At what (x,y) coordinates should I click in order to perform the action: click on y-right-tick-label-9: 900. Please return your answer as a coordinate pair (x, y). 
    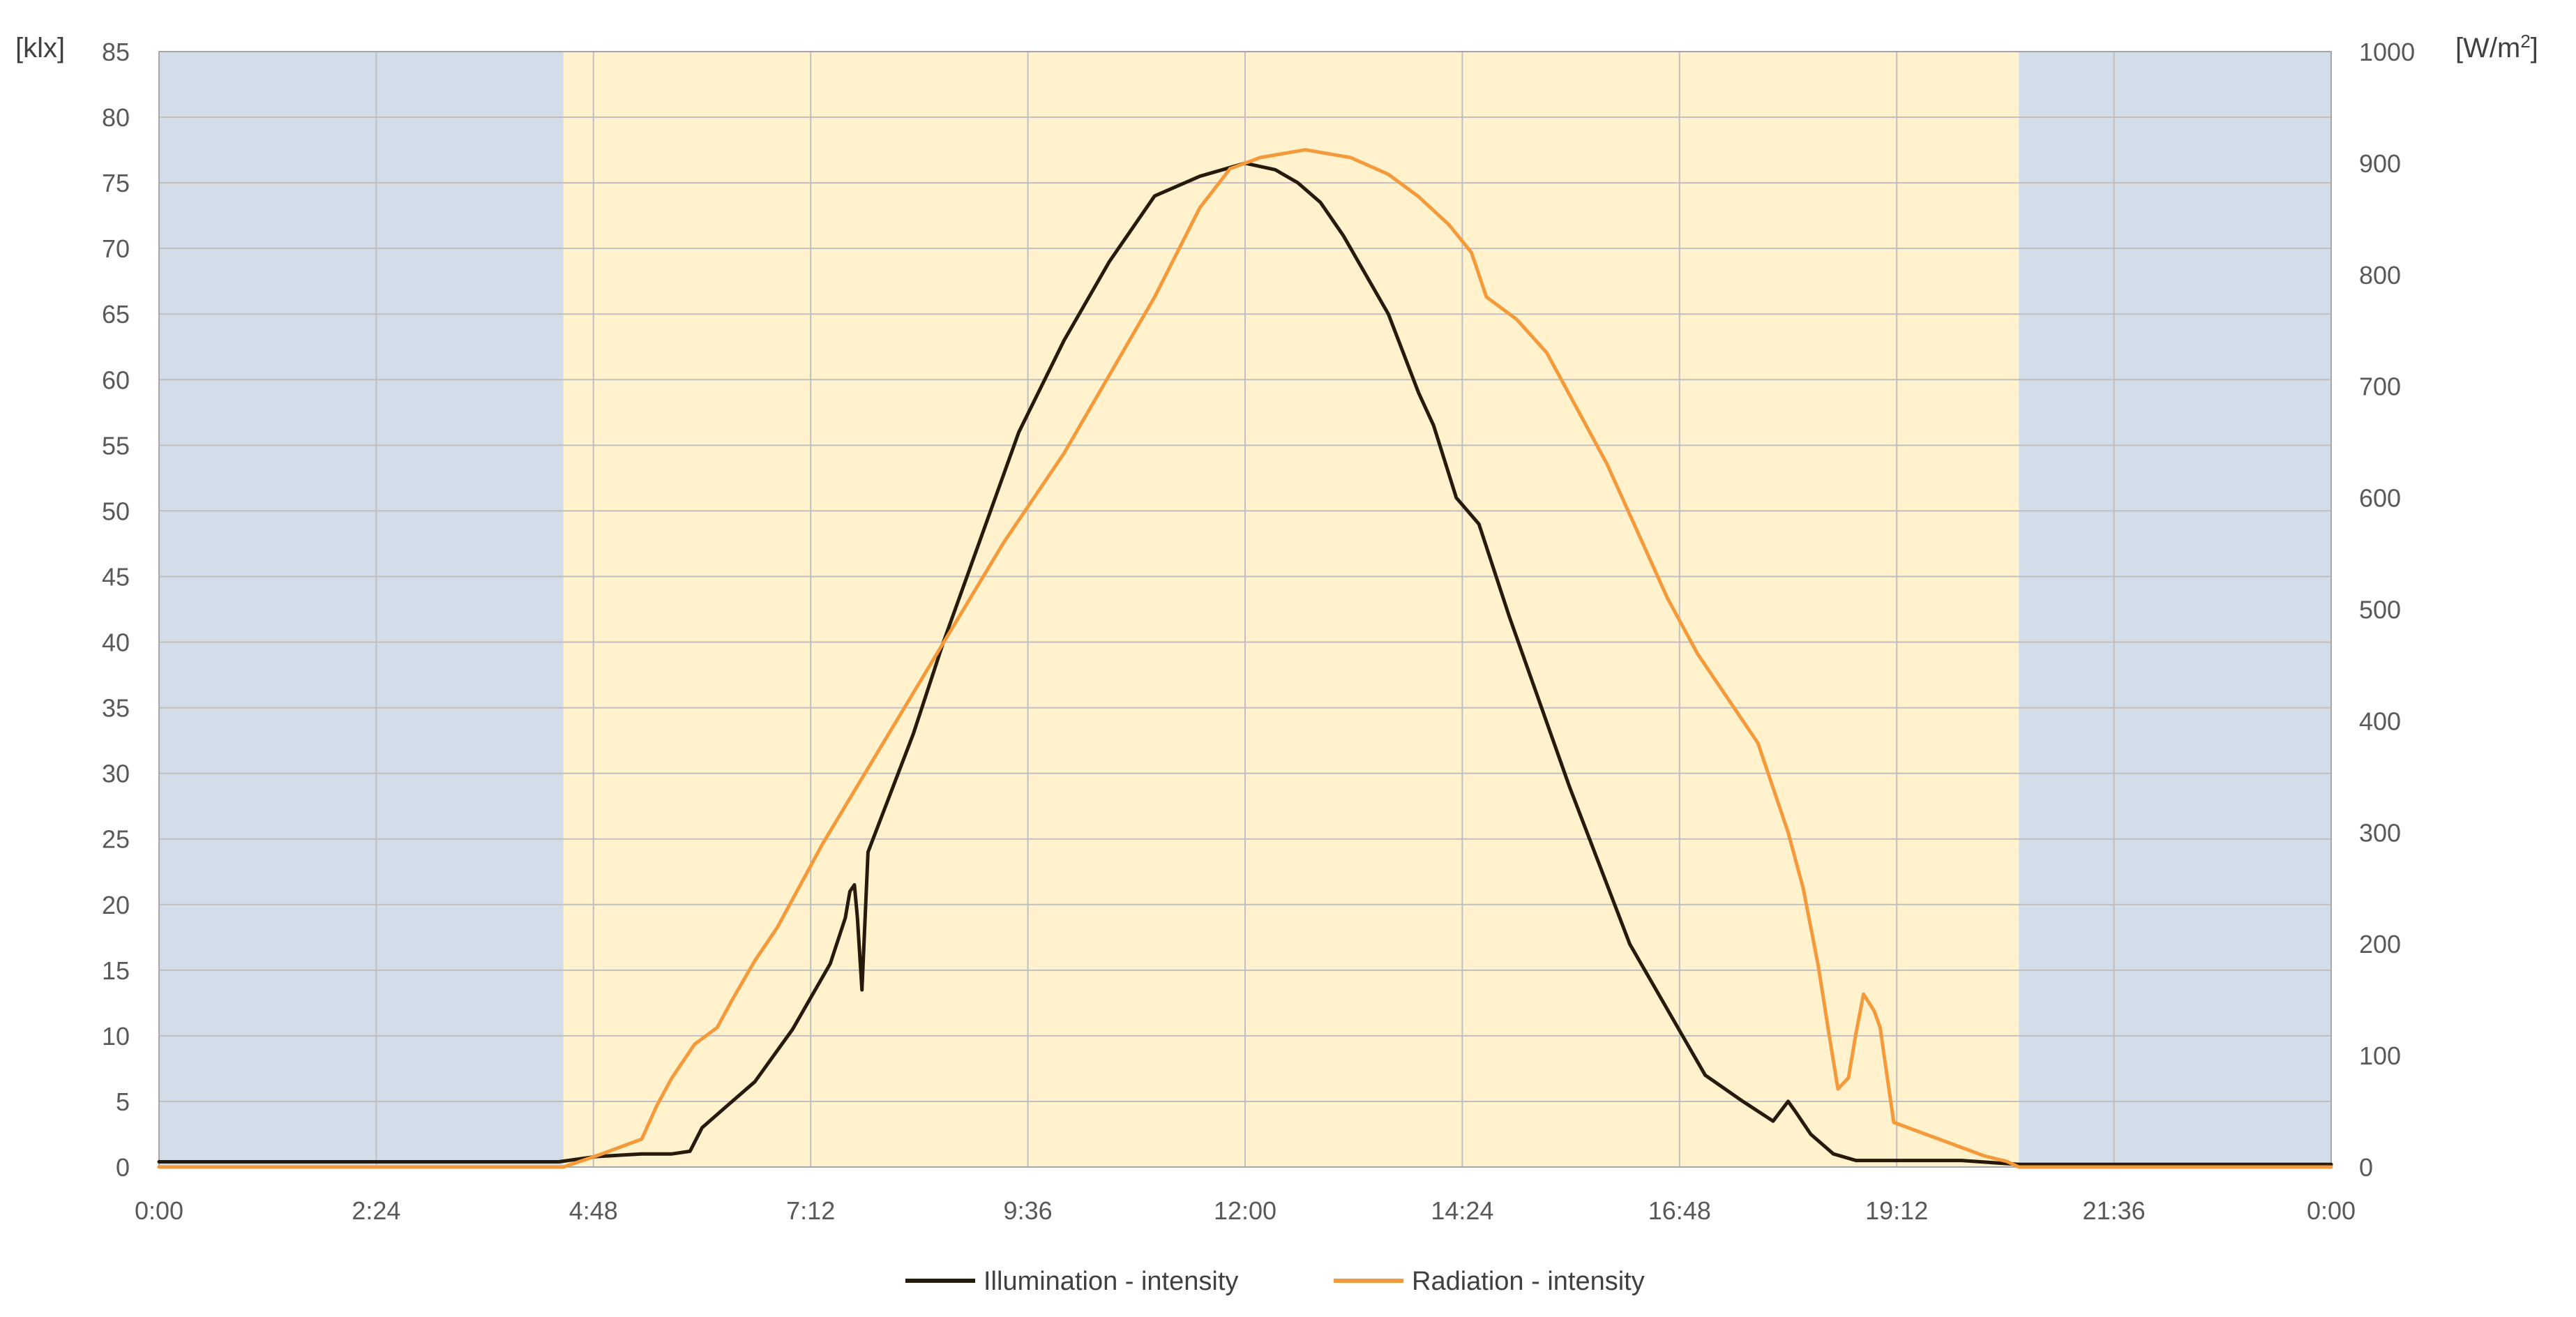
    Looking at the image, I should click on (2380, 163).